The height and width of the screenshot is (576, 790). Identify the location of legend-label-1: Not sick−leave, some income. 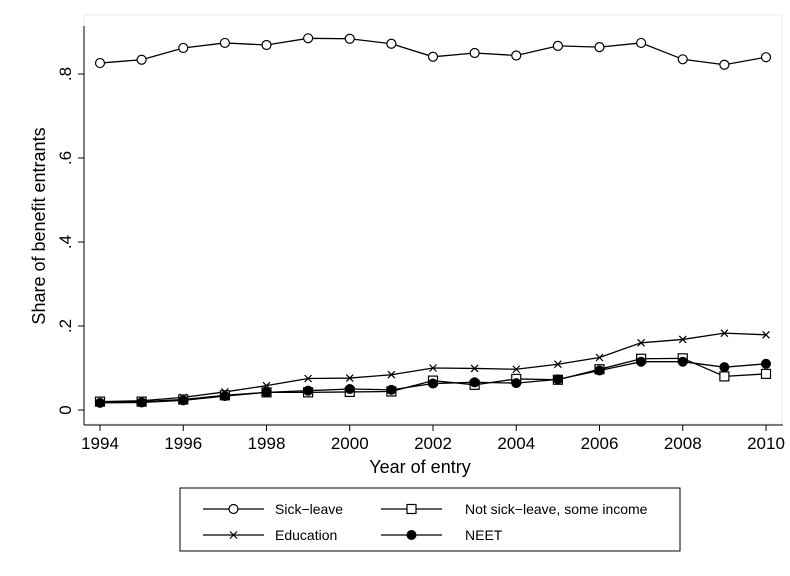
(556, 509).